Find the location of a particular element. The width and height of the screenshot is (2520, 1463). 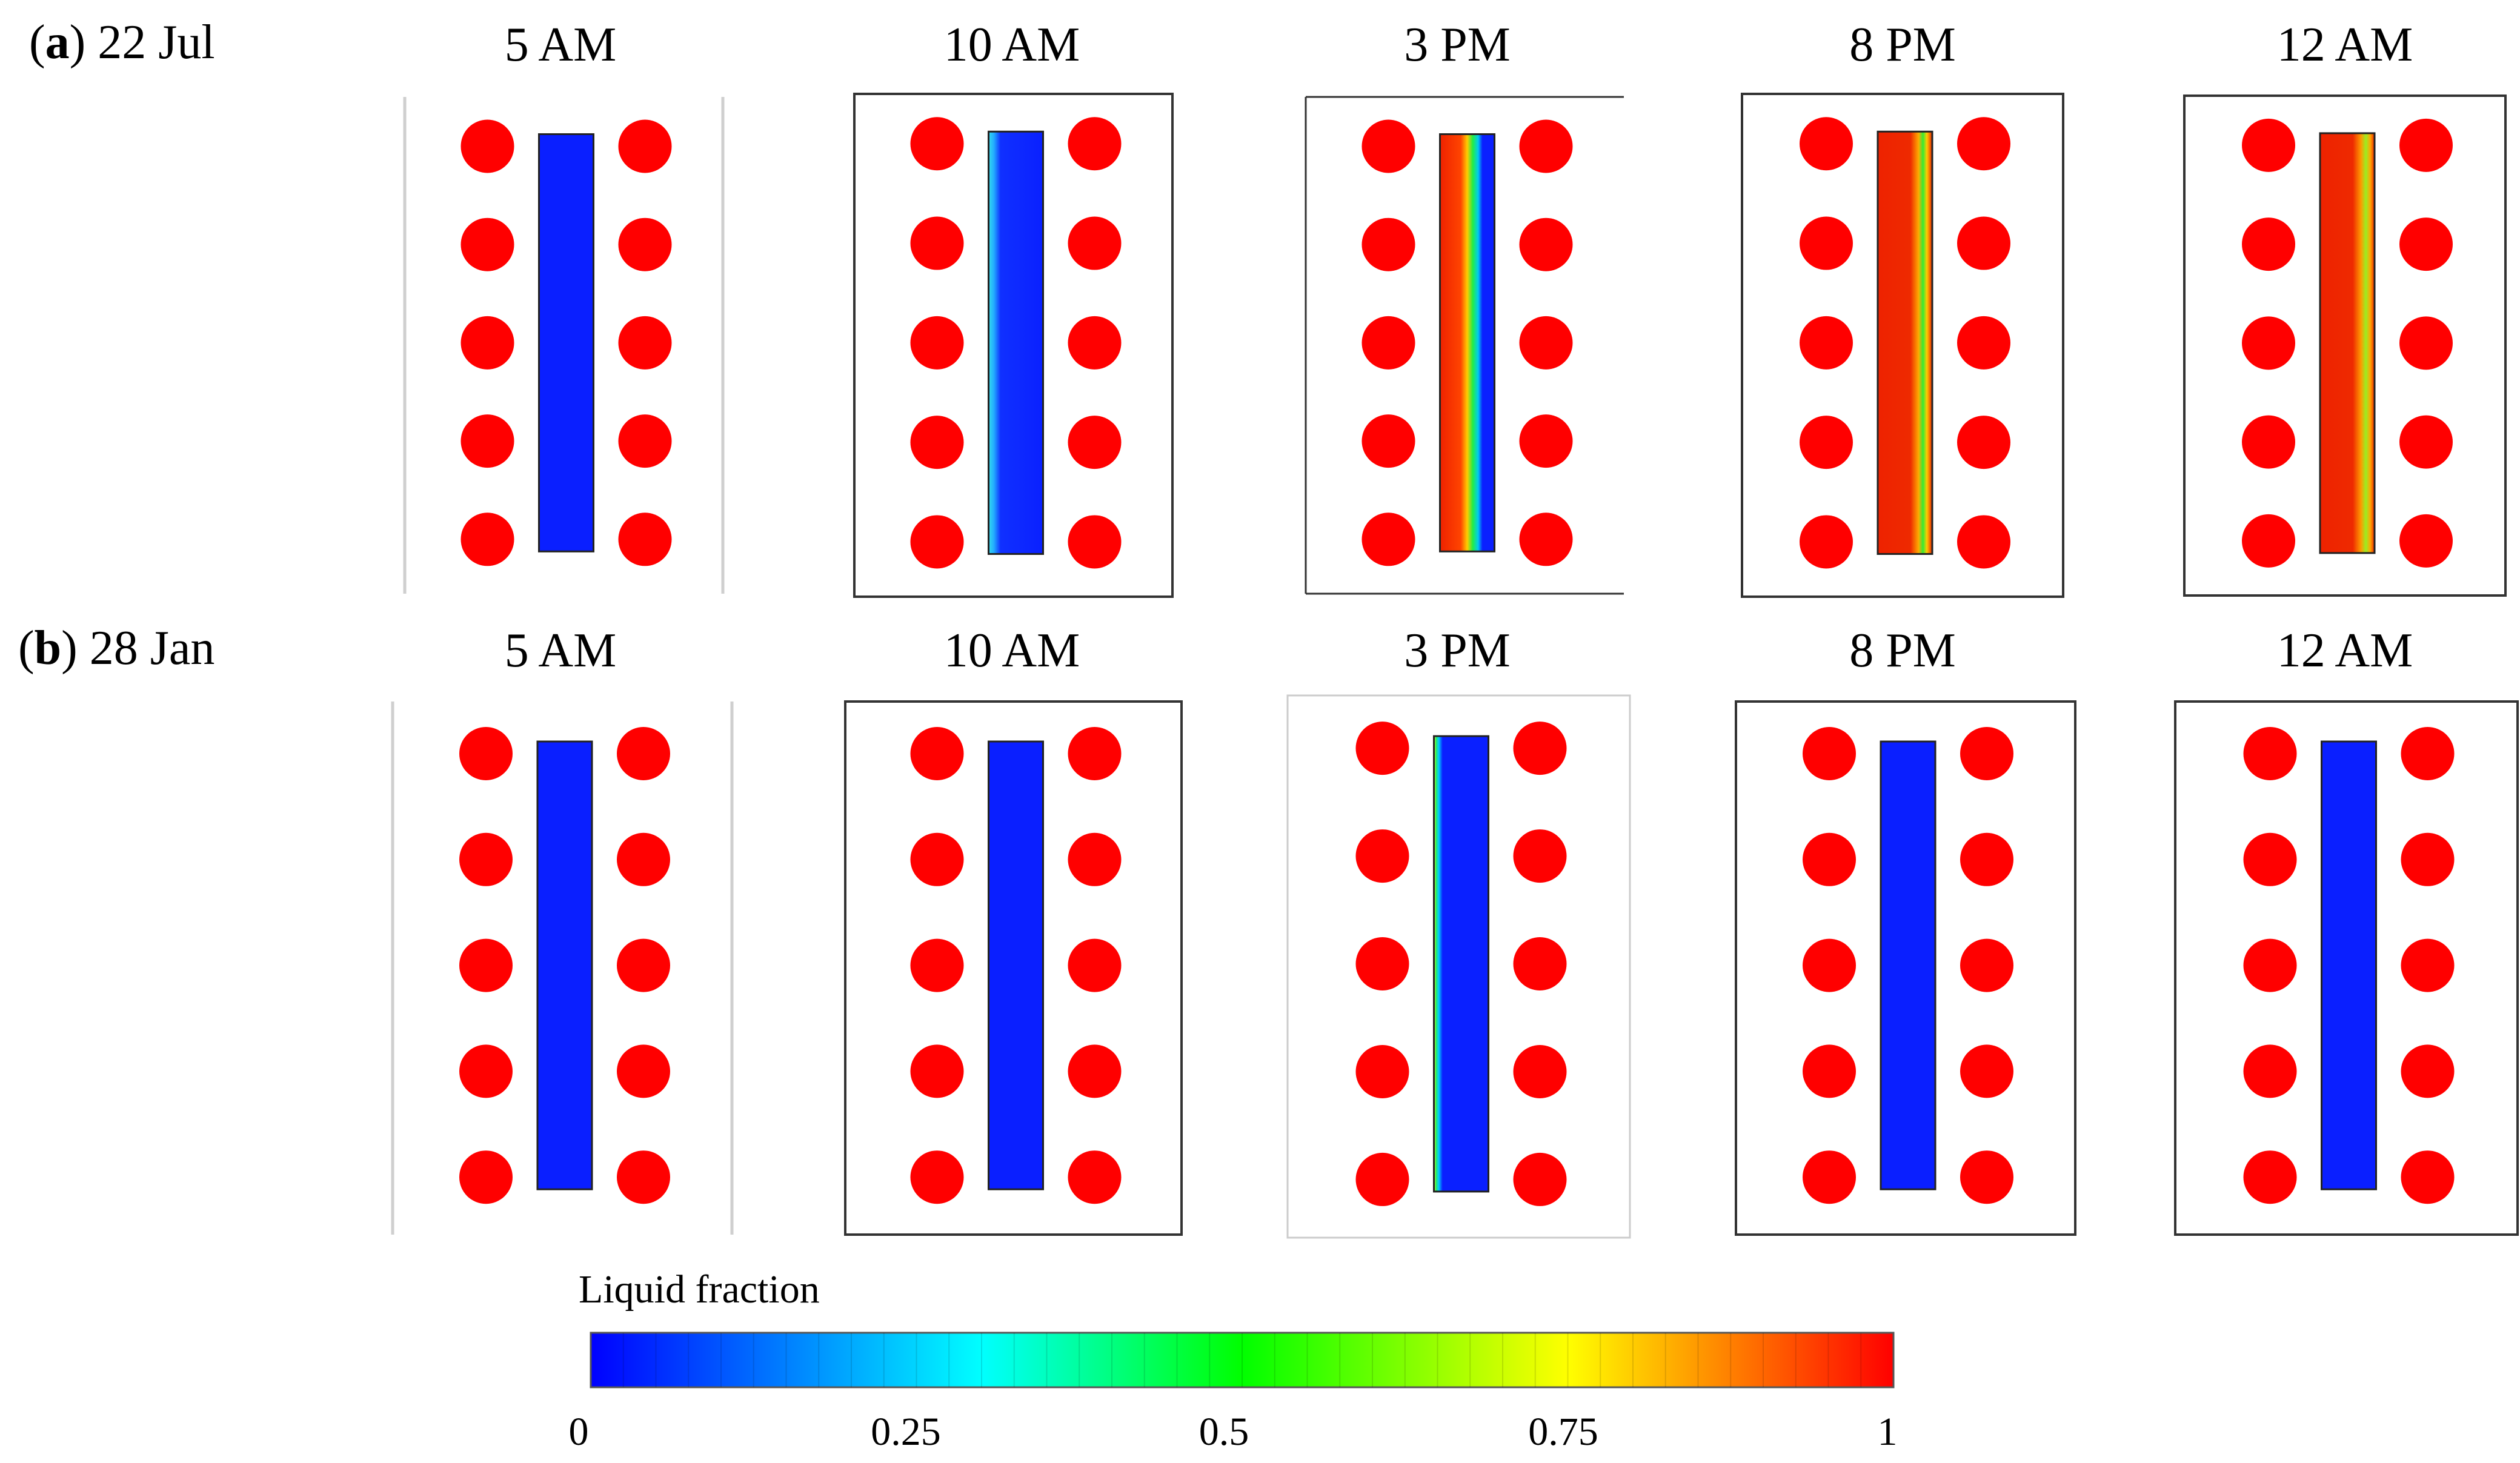

colorbar-title: Liquid fraction is located at coordinates (699, 1289).